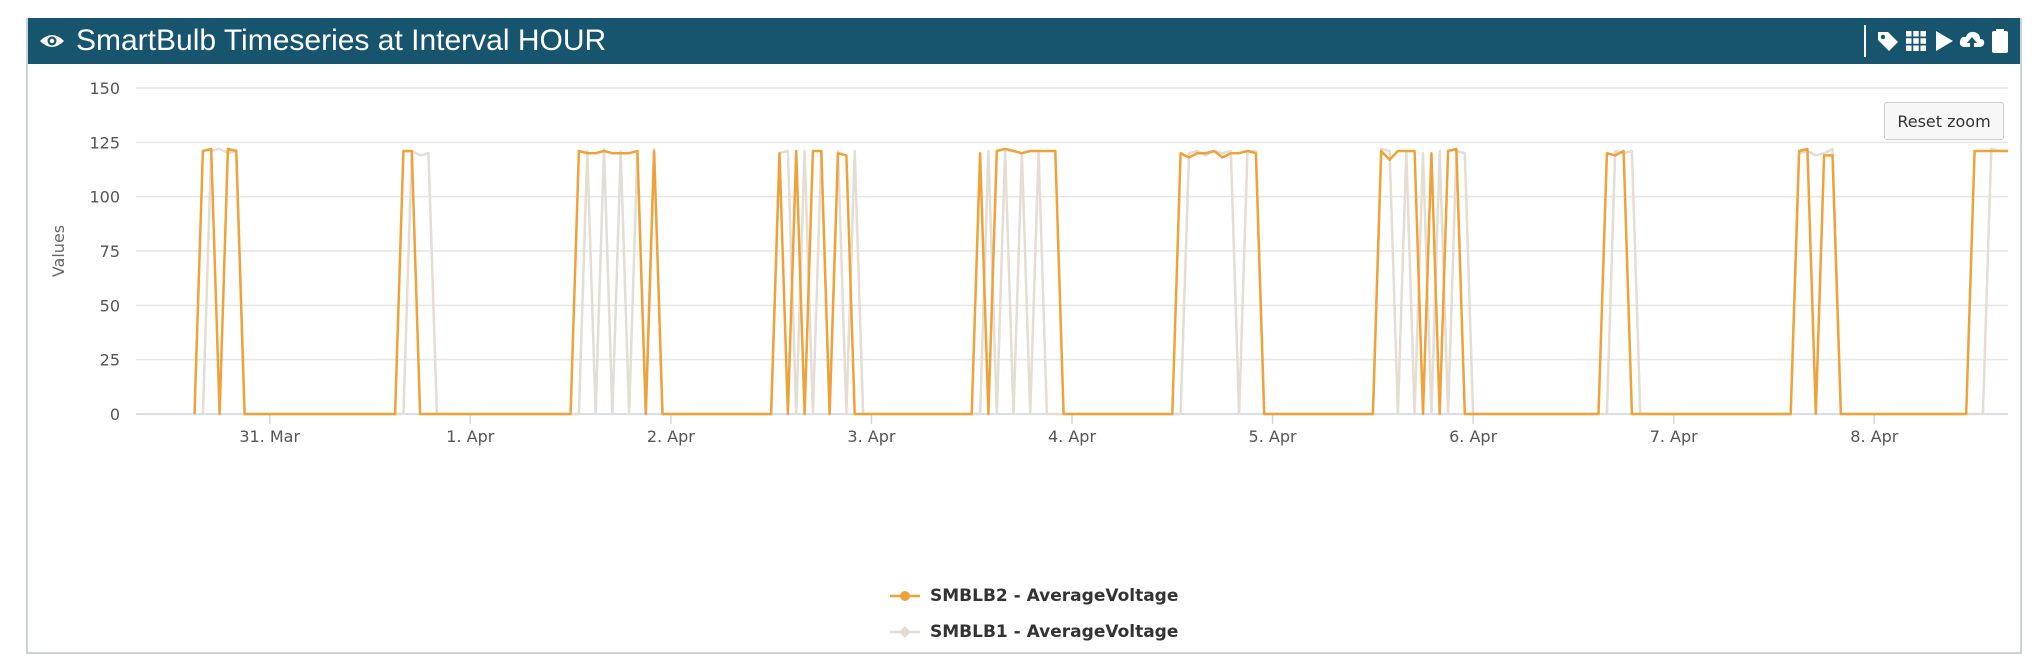 The width and height of the screenshot is (2042, 670). I want to click on y-tick-label: 125, so click(104, 142).